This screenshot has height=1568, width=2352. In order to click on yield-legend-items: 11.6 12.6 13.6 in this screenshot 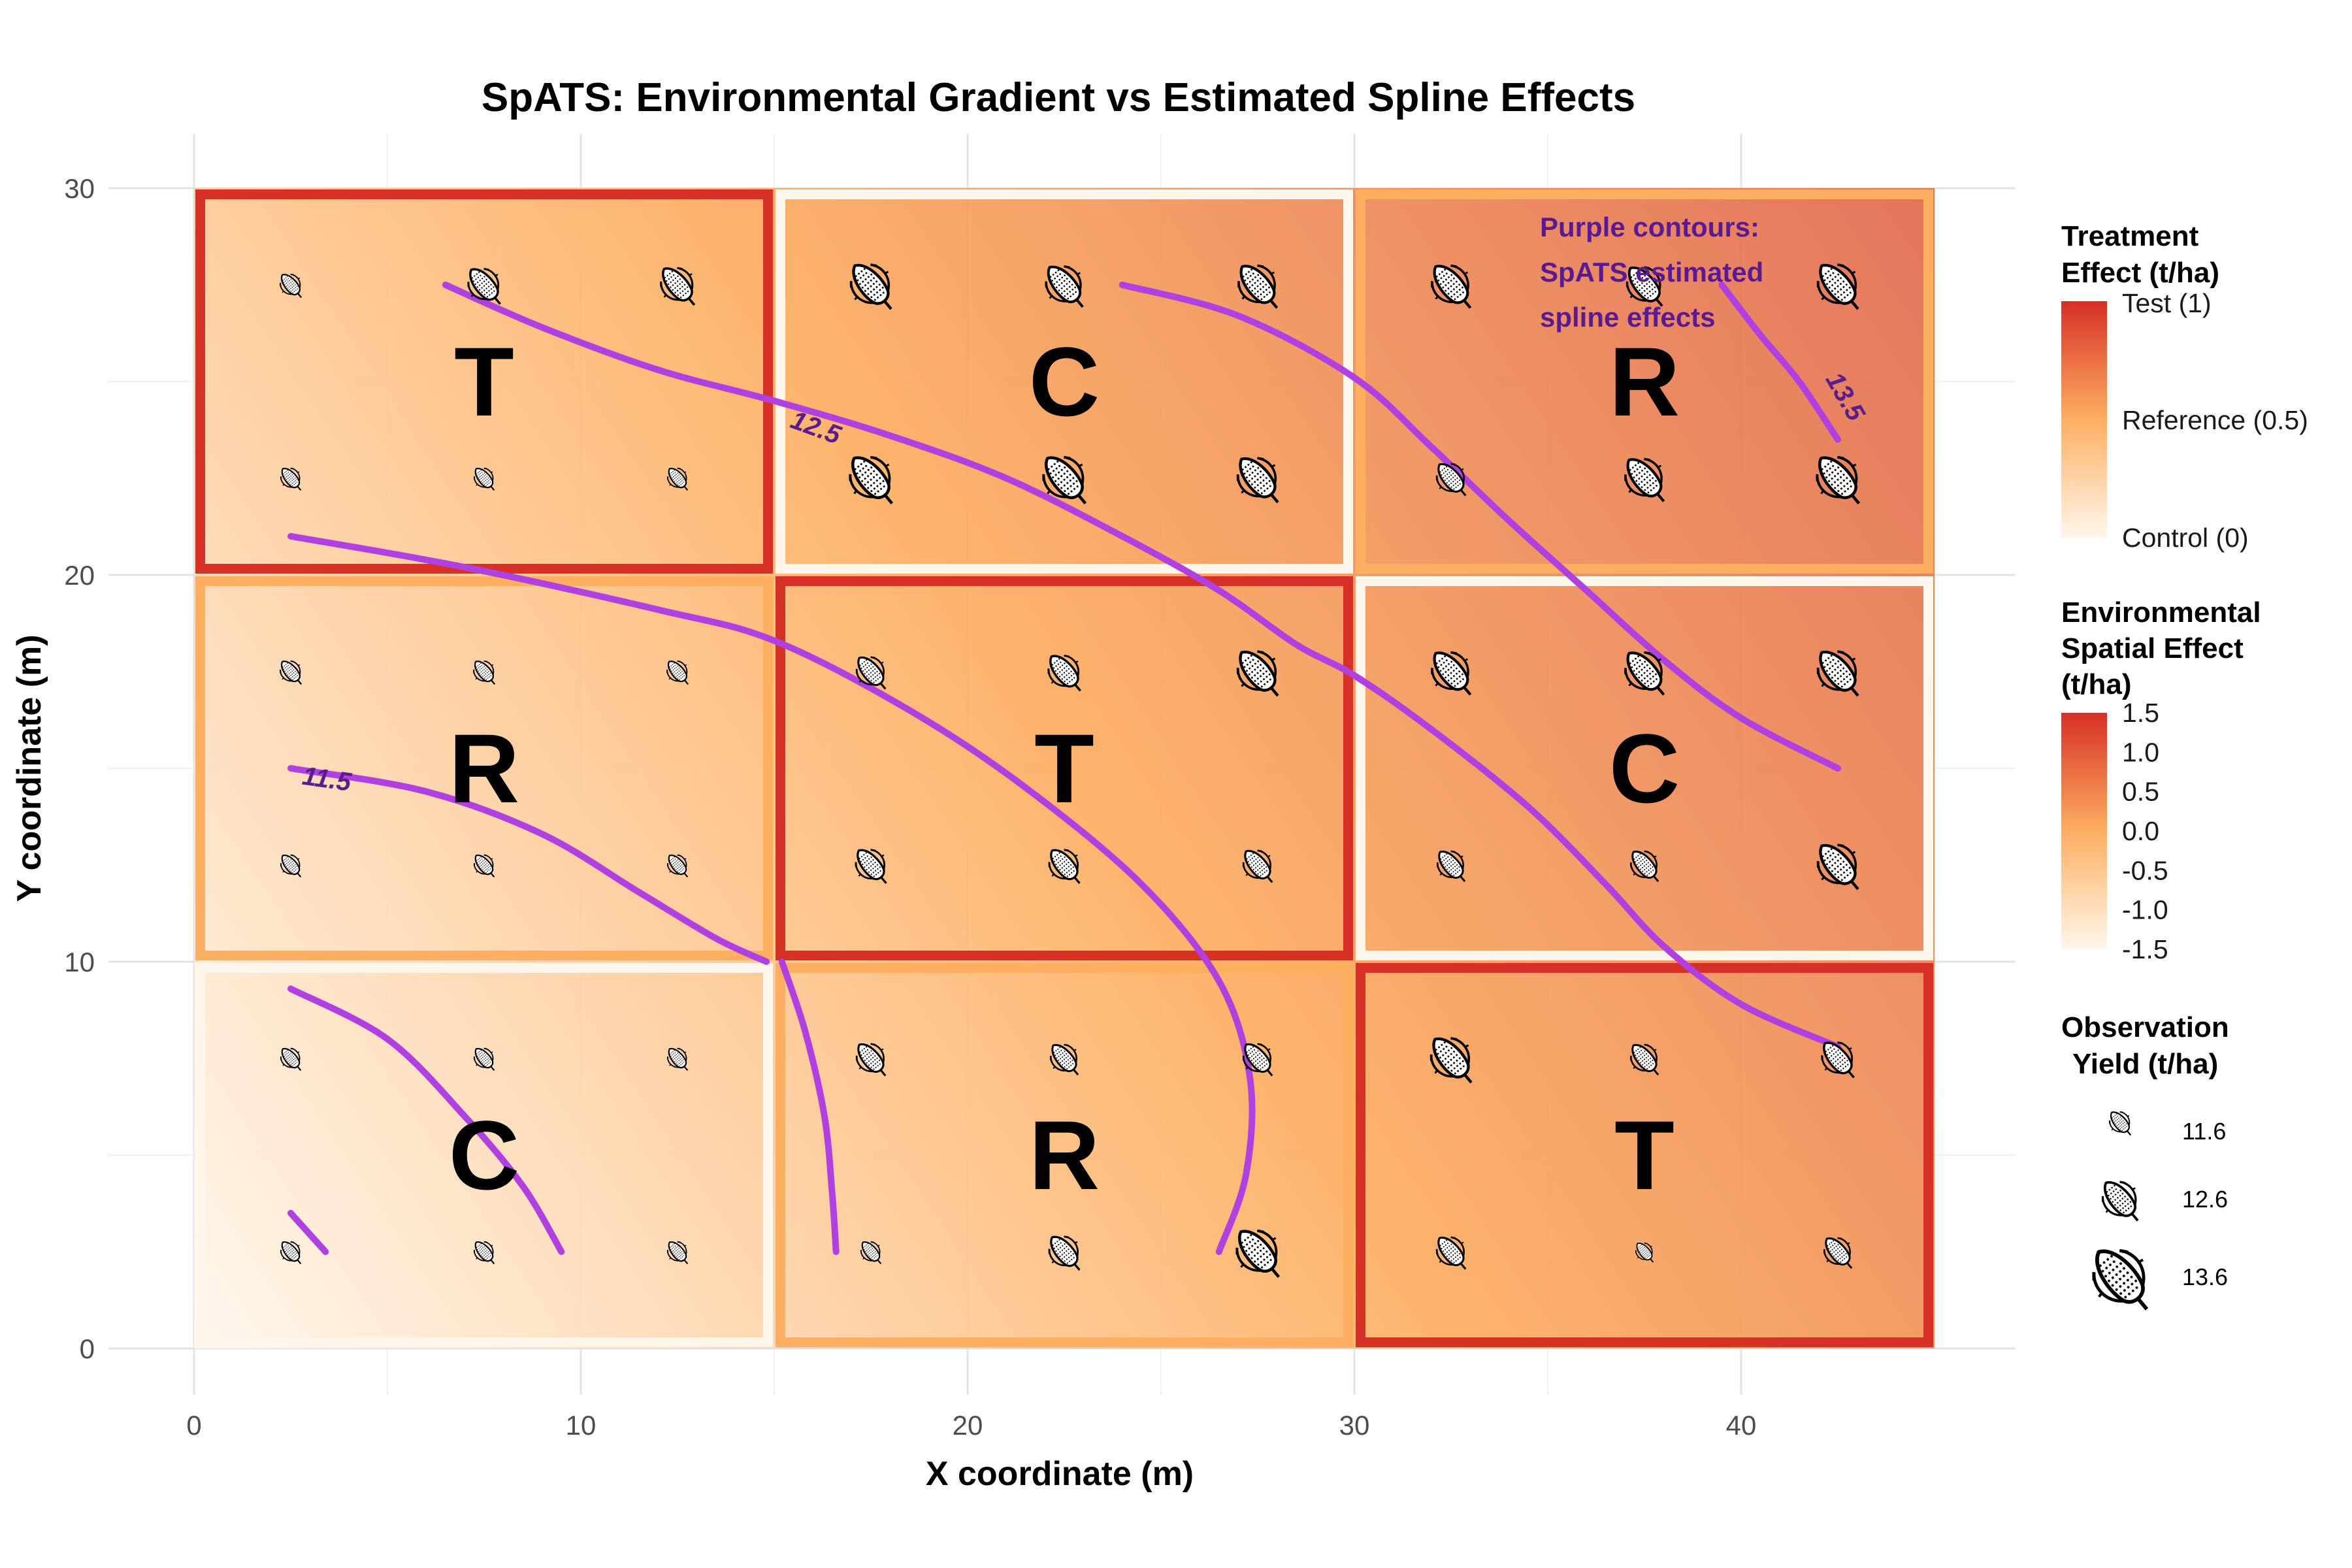, I will do `click(2160, 1211)`.